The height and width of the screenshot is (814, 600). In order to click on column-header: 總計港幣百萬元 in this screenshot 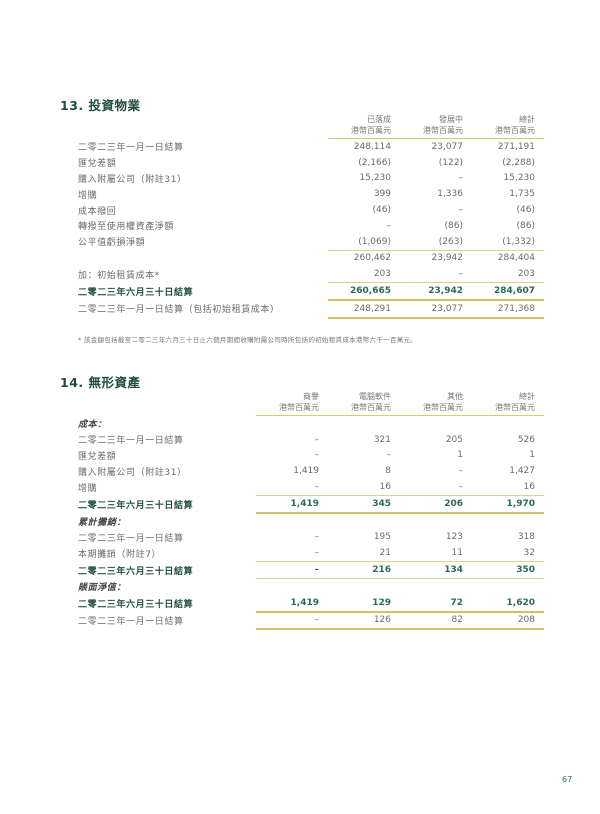, I will do `click(508, 126)`.